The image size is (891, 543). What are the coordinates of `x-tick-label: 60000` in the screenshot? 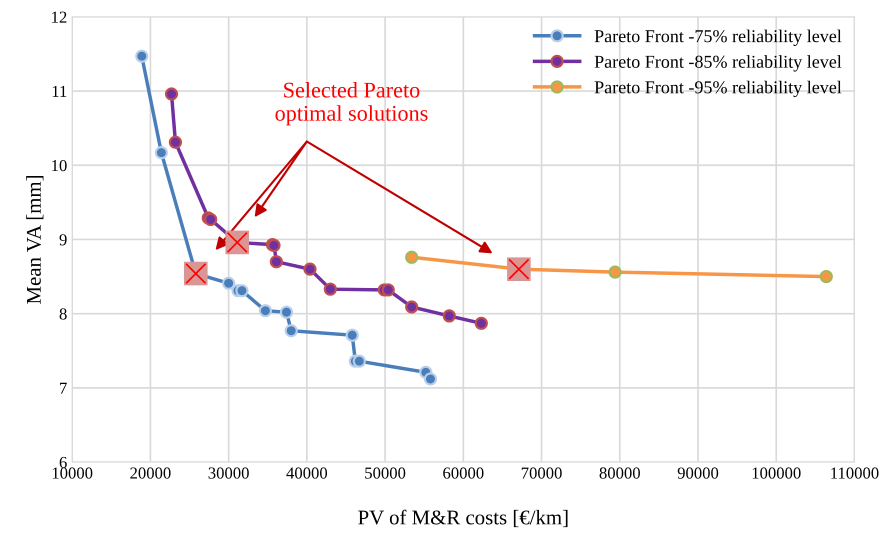 It's located at (463, 473).